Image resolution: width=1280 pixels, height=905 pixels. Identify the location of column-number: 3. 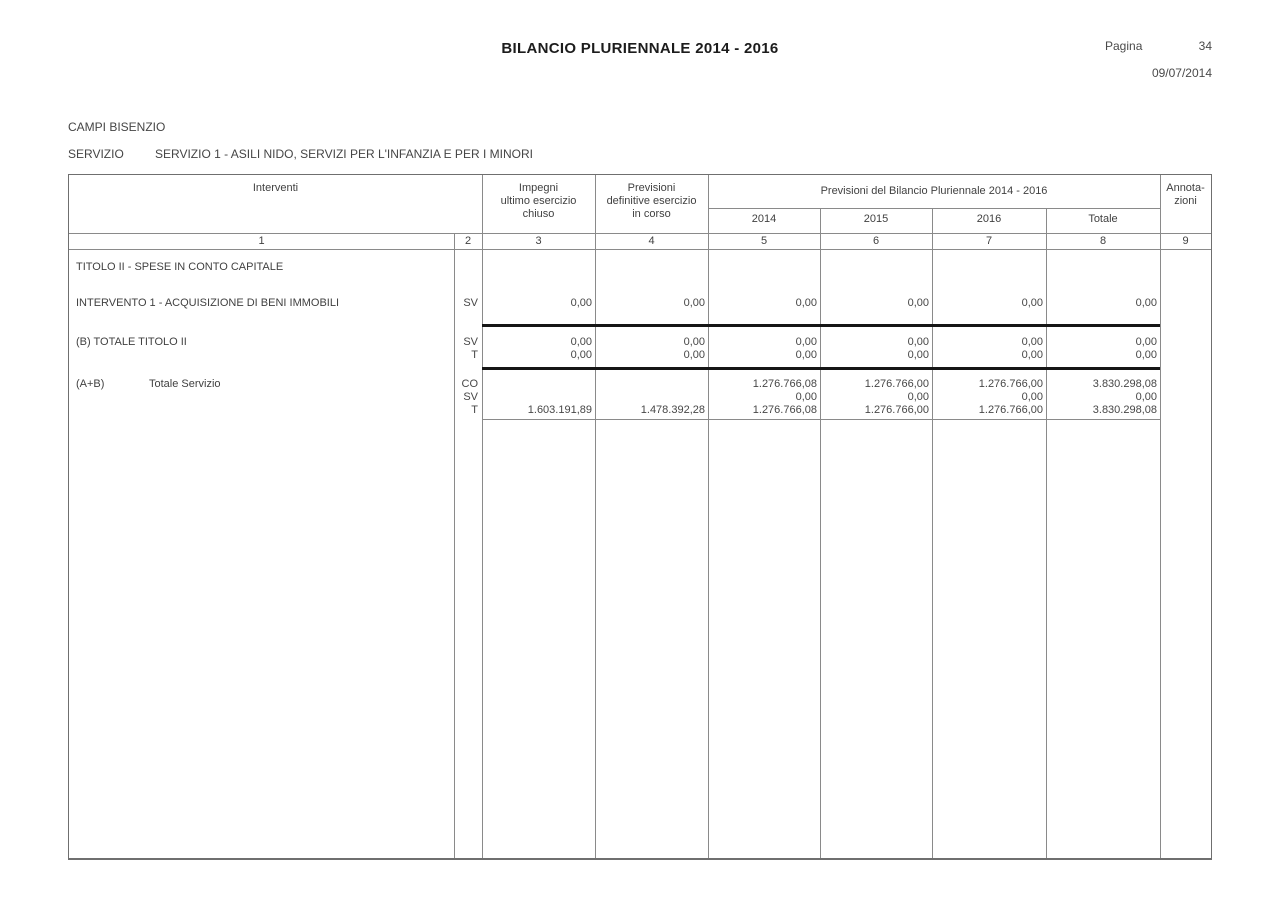
(538, 241).